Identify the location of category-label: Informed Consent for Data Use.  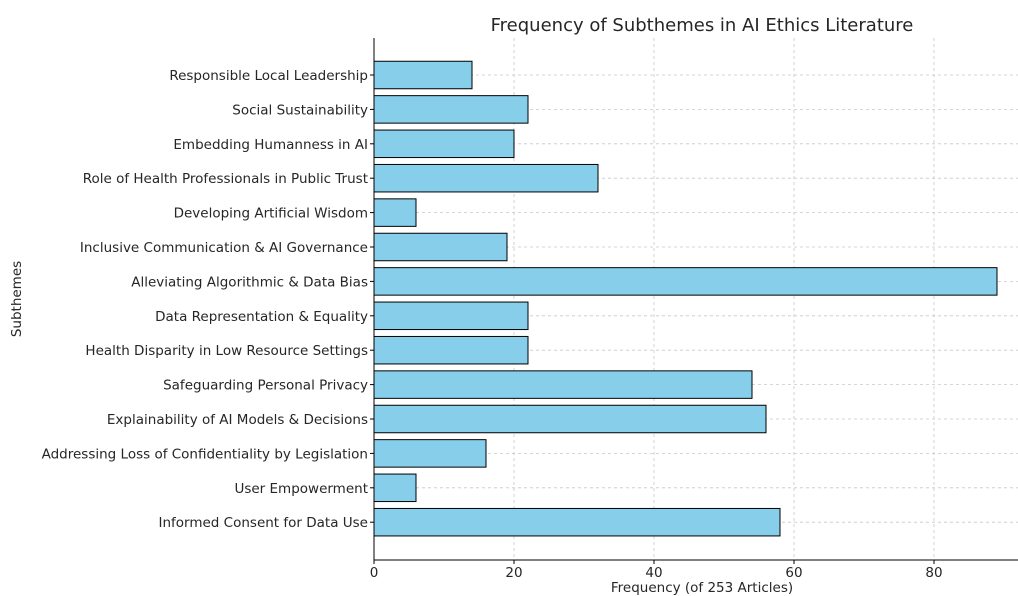
(263, 523).